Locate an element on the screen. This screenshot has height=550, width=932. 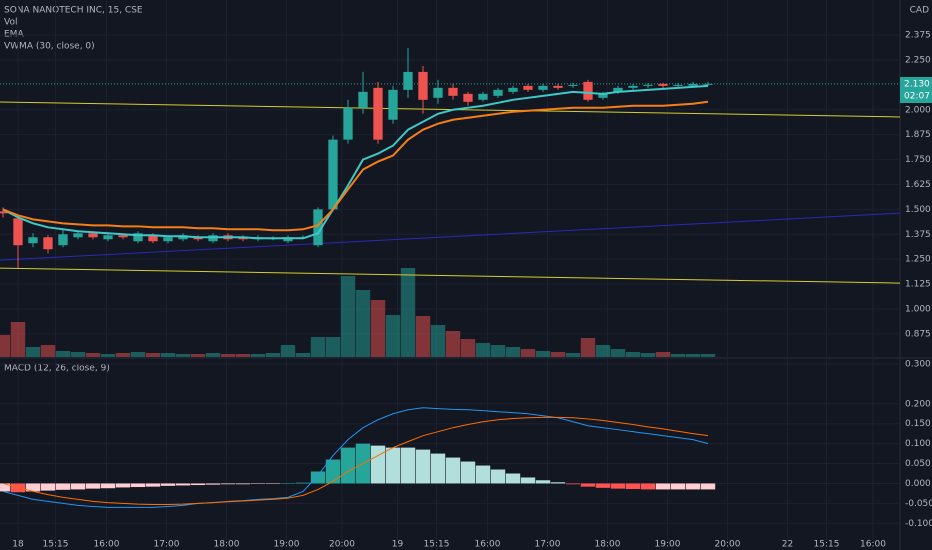
macd-legend: MACD (12, 26, close, 9) is located at coordinates (57, 369).